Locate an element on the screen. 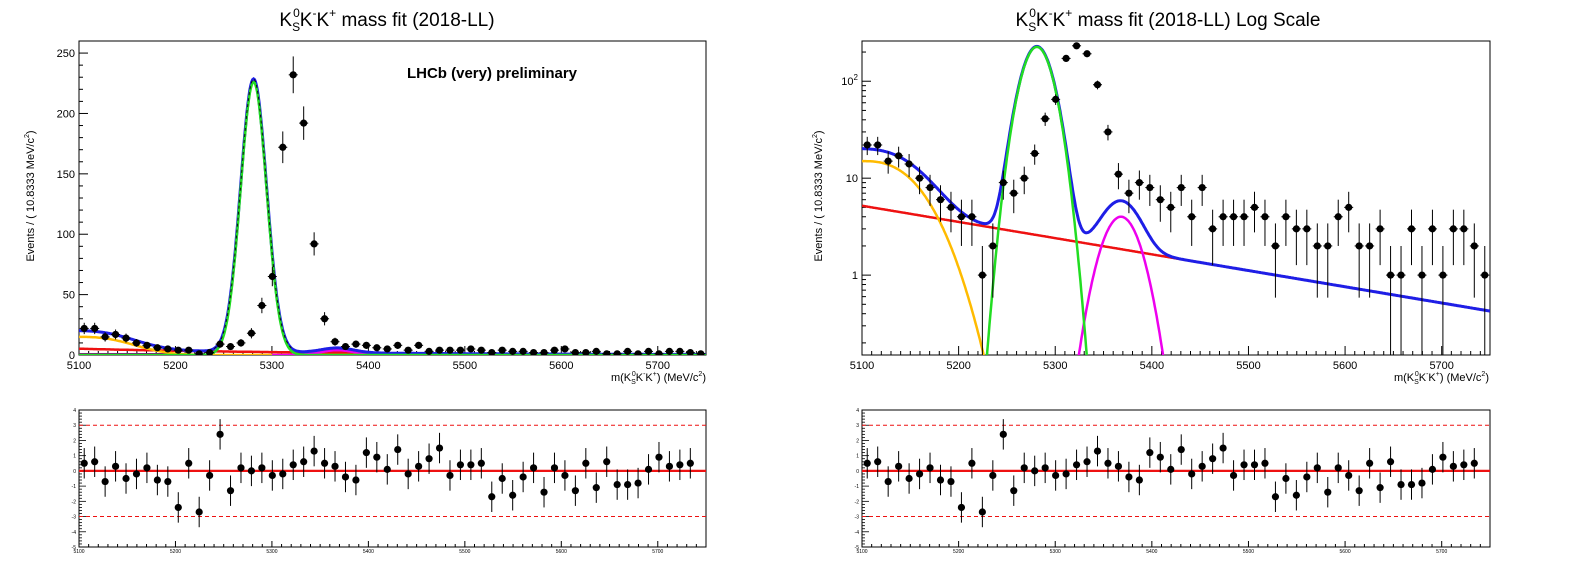  log-plot-title: KS0K-K+ mass fit (2018-LL) Log Scale is located at coordinates (1168, 20).